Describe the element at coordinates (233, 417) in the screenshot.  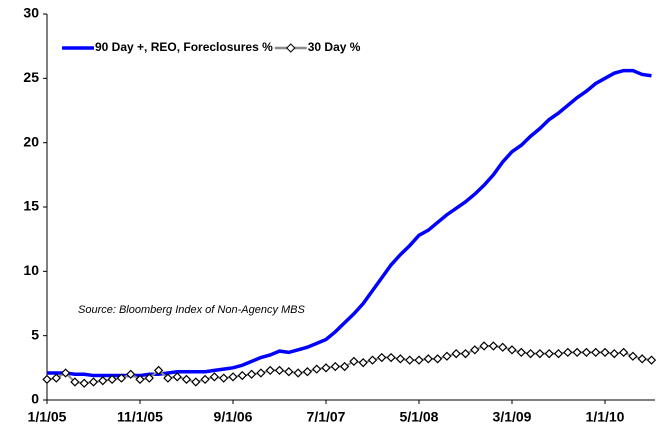
I see `x-tick-label: 9/1/06` at that location.